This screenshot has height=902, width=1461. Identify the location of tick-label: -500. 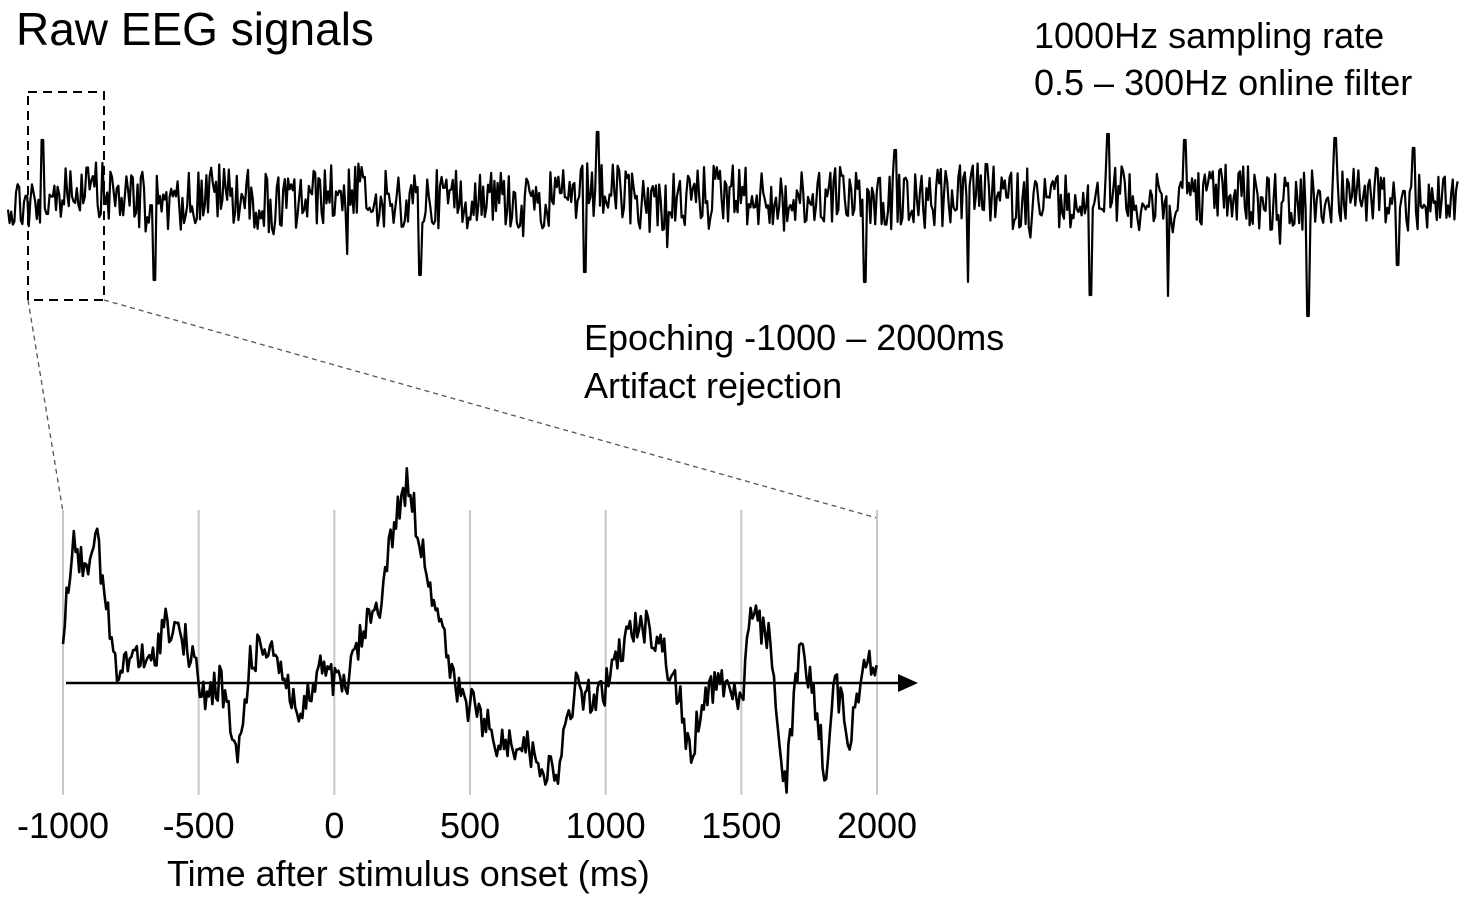
(199, 825).